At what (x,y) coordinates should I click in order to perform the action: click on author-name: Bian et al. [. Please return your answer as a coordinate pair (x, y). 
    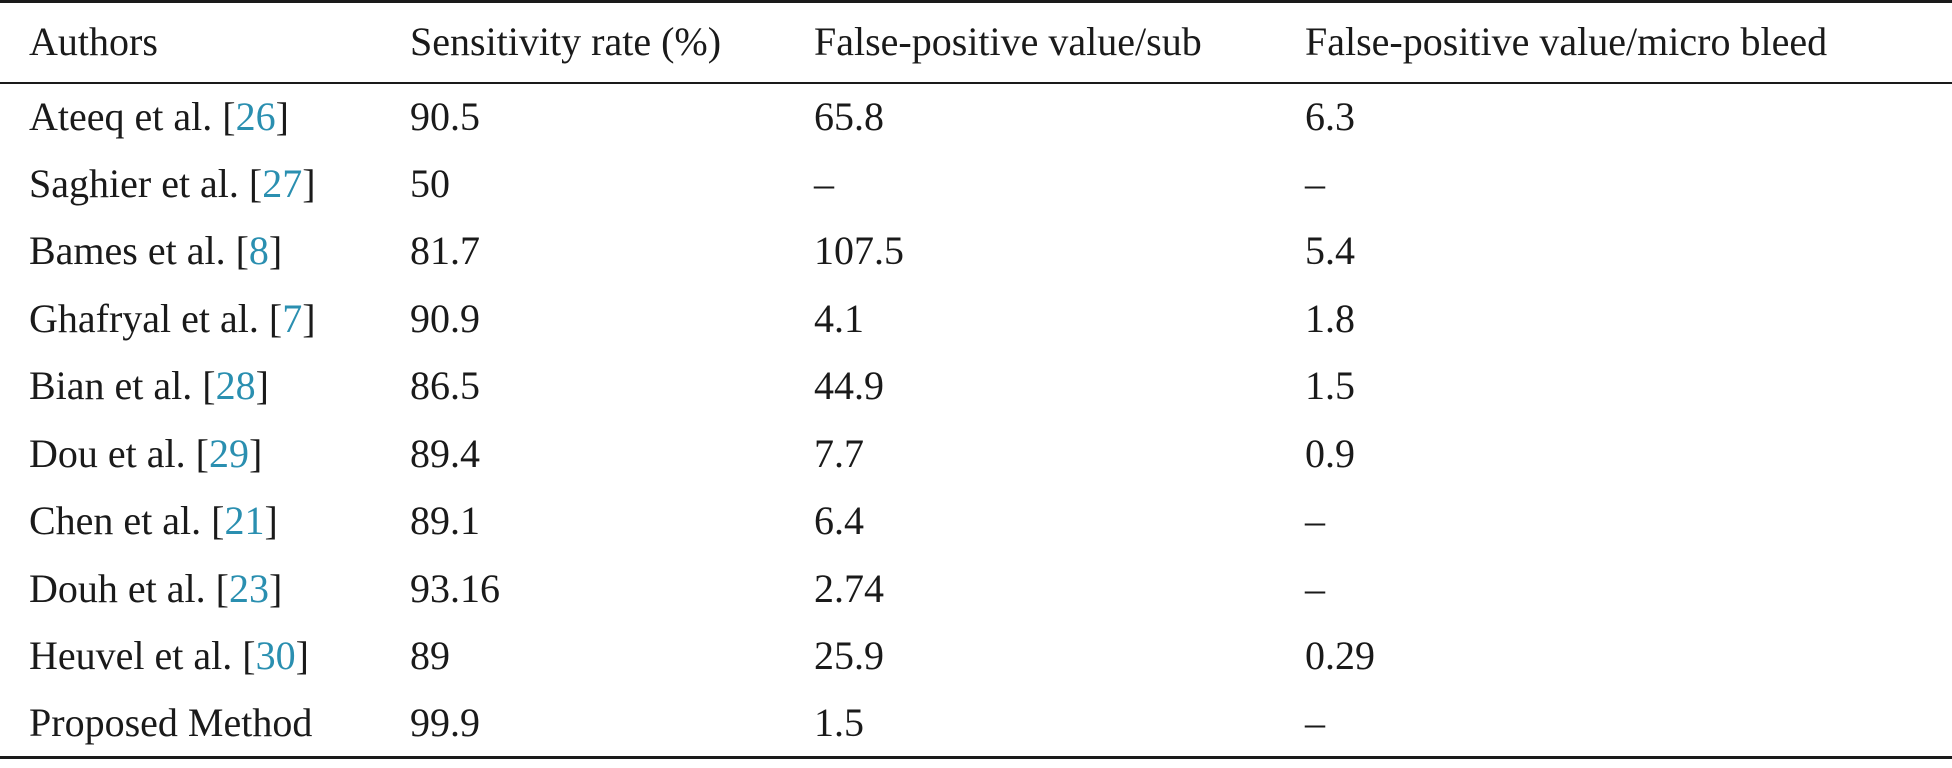
    Looking at the image, I should click on (122, 386).